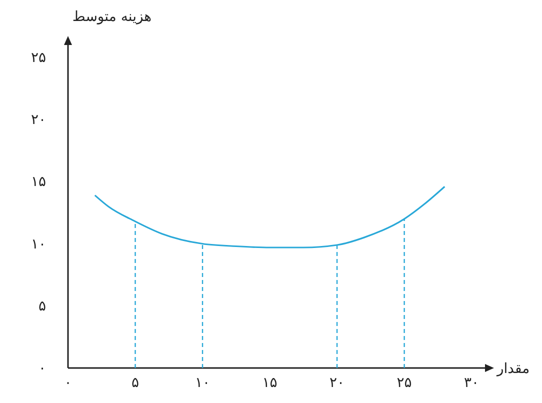 This screenshot has height=403, width=542. I want to click on x-tick-label: ۱۵, so click(270, 382).